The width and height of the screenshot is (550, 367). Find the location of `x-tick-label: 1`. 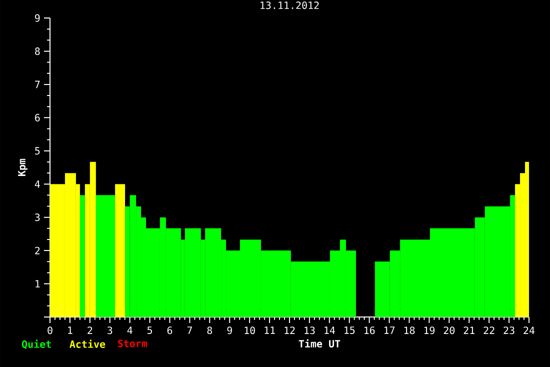

x-tick-label: 1 is located at coordinates (70, 330).